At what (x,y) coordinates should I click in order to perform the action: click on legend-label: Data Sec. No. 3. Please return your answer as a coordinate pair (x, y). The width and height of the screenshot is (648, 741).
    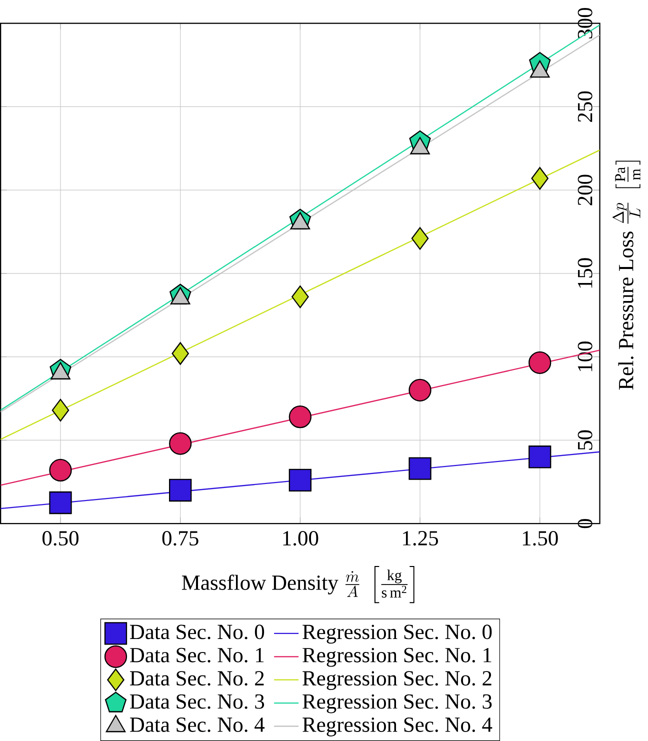
    Looking at the image, I should click on (197, 701).